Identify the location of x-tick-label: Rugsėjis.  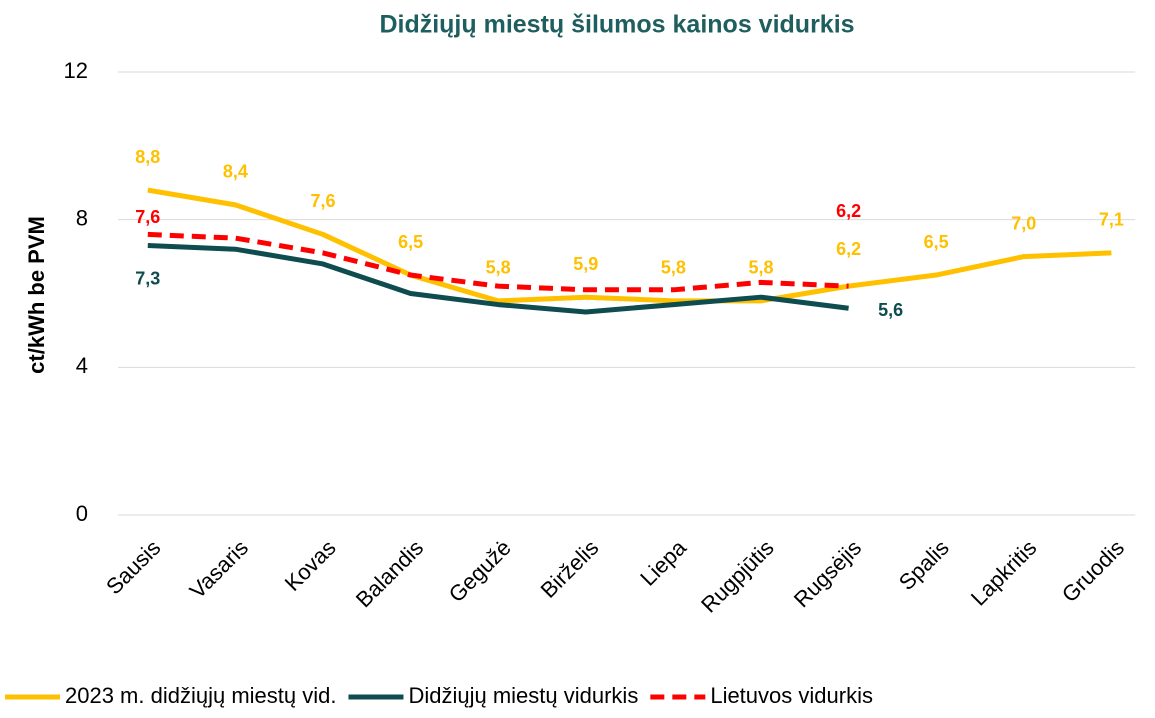
(827, 573).